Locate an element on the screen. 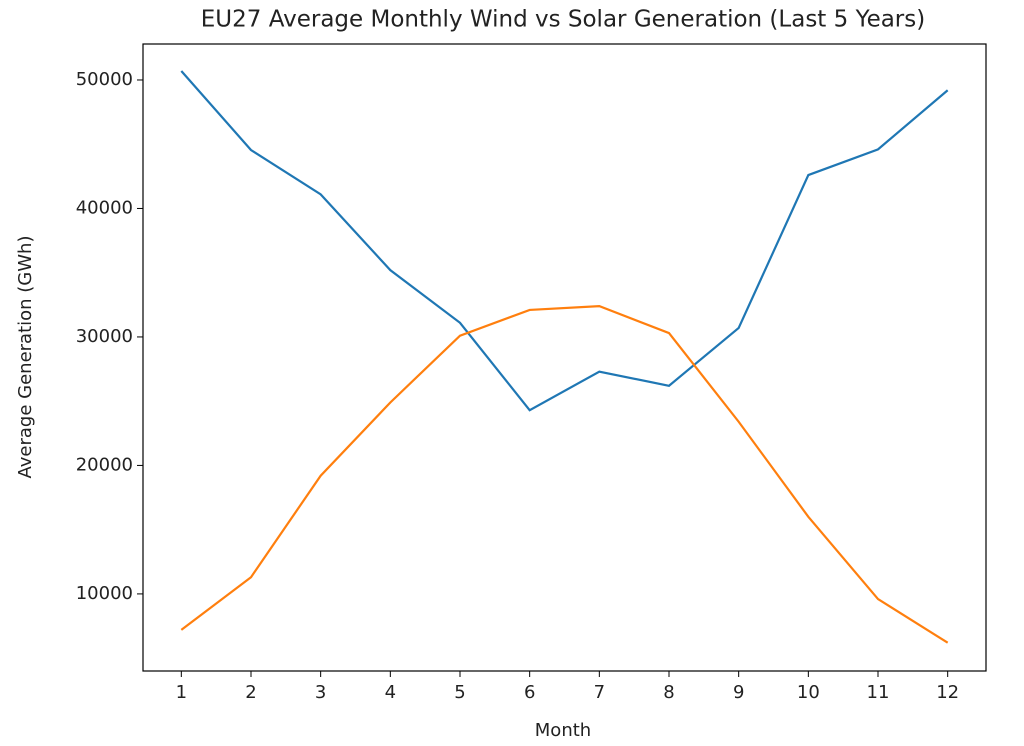 The image size is (1024, 746). x-axis-label: Month is located at coordinates (563, 730).